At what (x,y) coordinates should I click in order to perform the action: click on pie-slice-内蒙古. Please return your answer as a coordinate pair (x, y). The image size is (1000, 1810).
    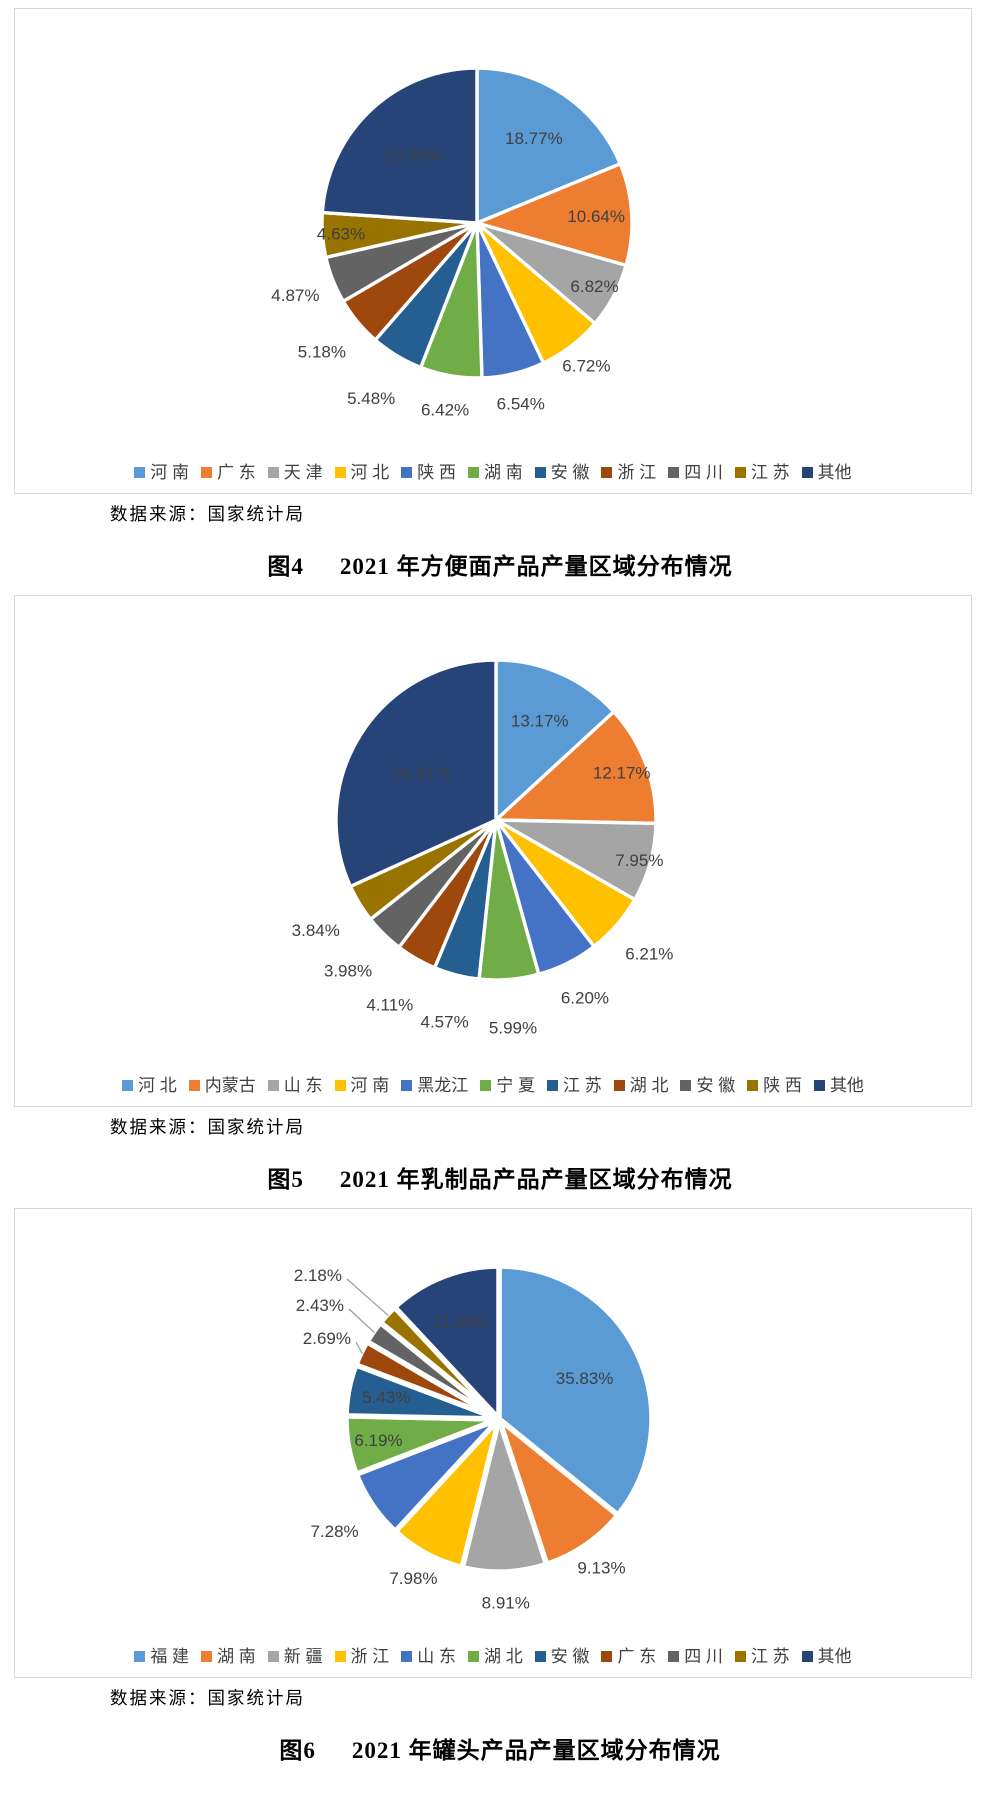
    Looking at the image, I should click on (576, 768).